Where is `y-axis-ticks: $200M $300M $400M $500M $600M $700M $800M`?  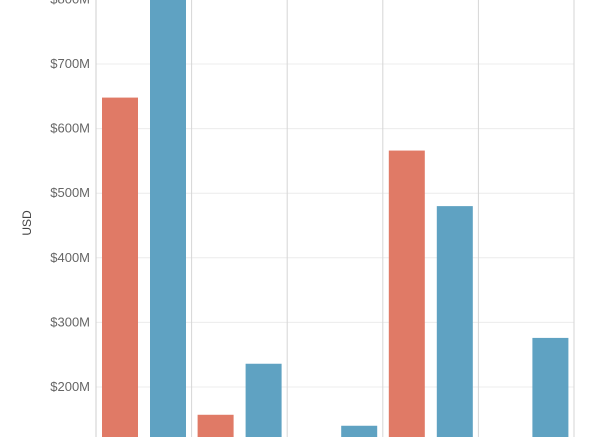 y-axis-ticks: $200M $300M $400M $500M $600M $700M $800M is located at coordinates (70, 197).